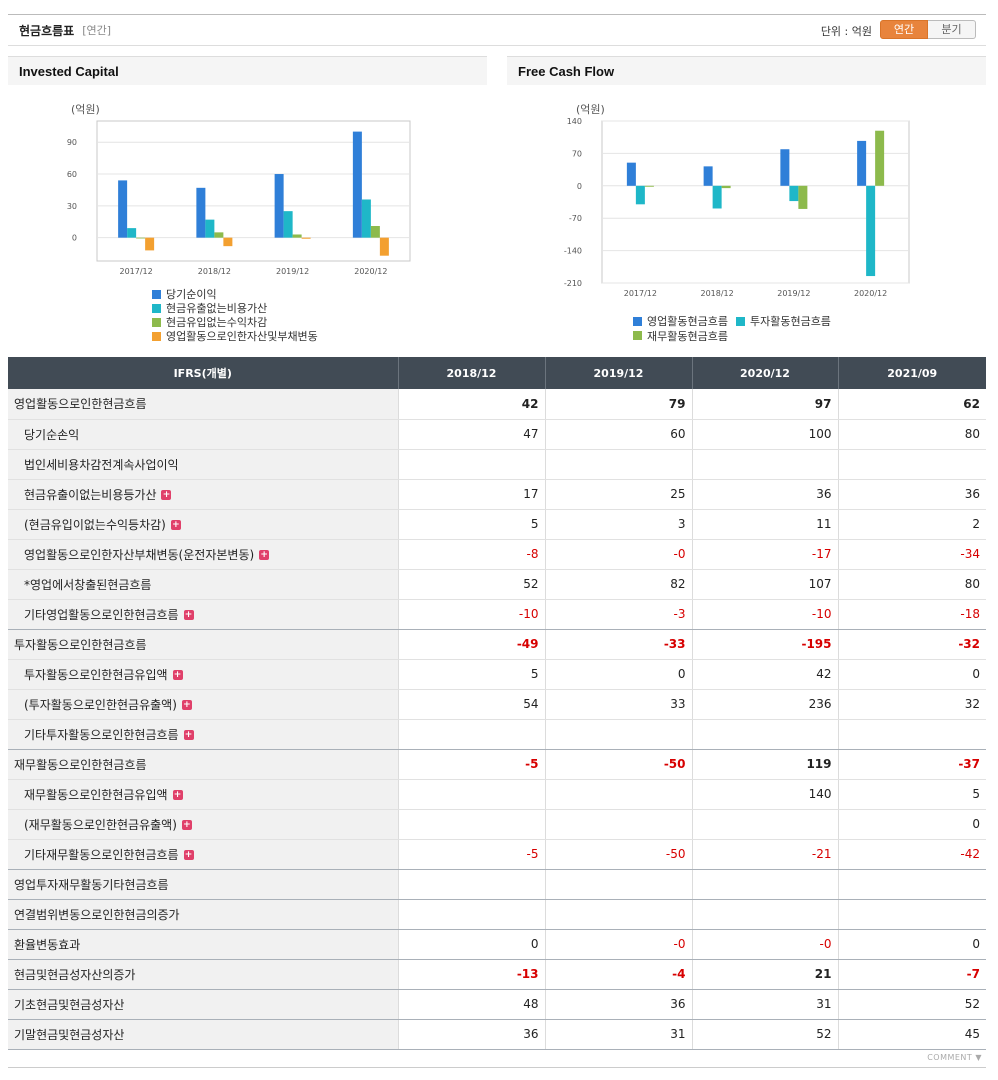 This screenshot has height=1080, width=998. I want to click on table-cell: -0, so click(618, 554).